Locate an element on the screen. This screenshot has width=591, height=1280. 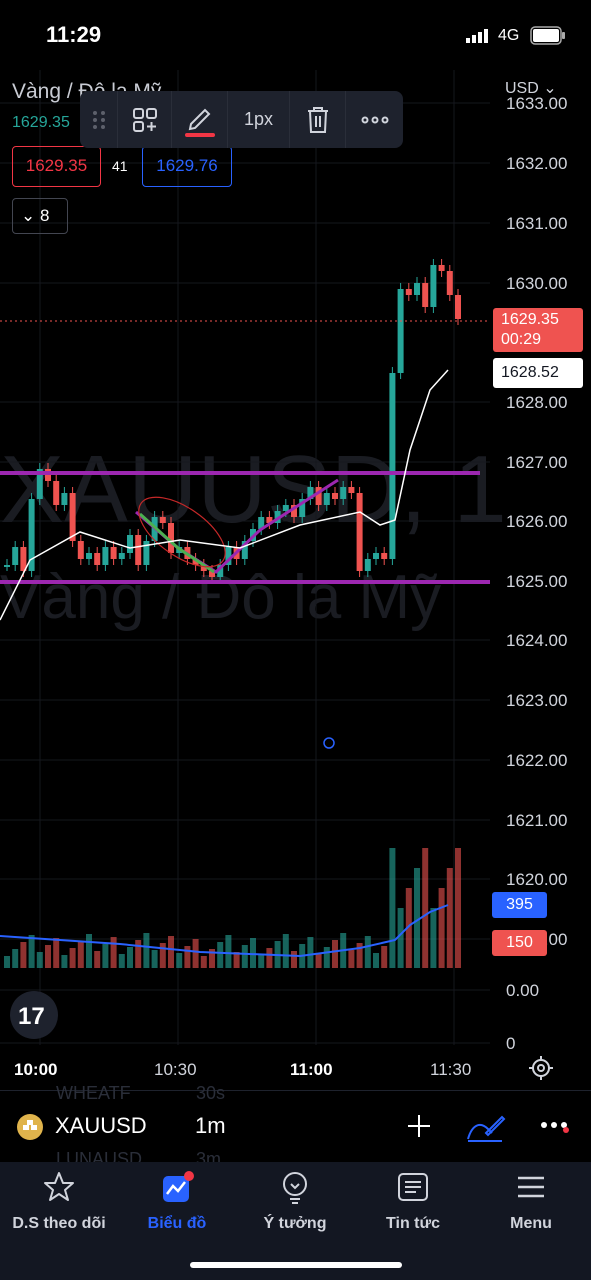
ma-price-label: 1628.52 is located at coordinates (538, 373).